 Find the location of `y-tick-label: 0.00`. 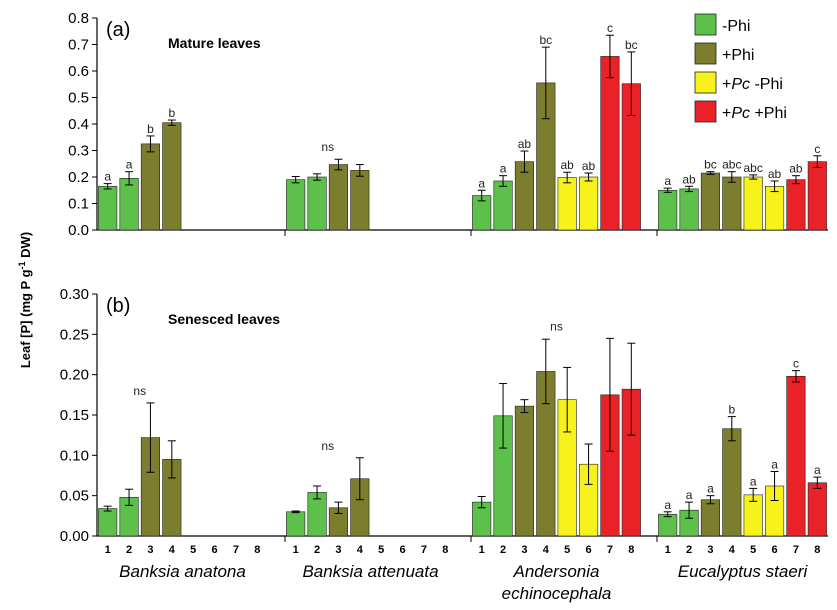

y-tick-label: 0.00 is located at coordinates (74, 536).